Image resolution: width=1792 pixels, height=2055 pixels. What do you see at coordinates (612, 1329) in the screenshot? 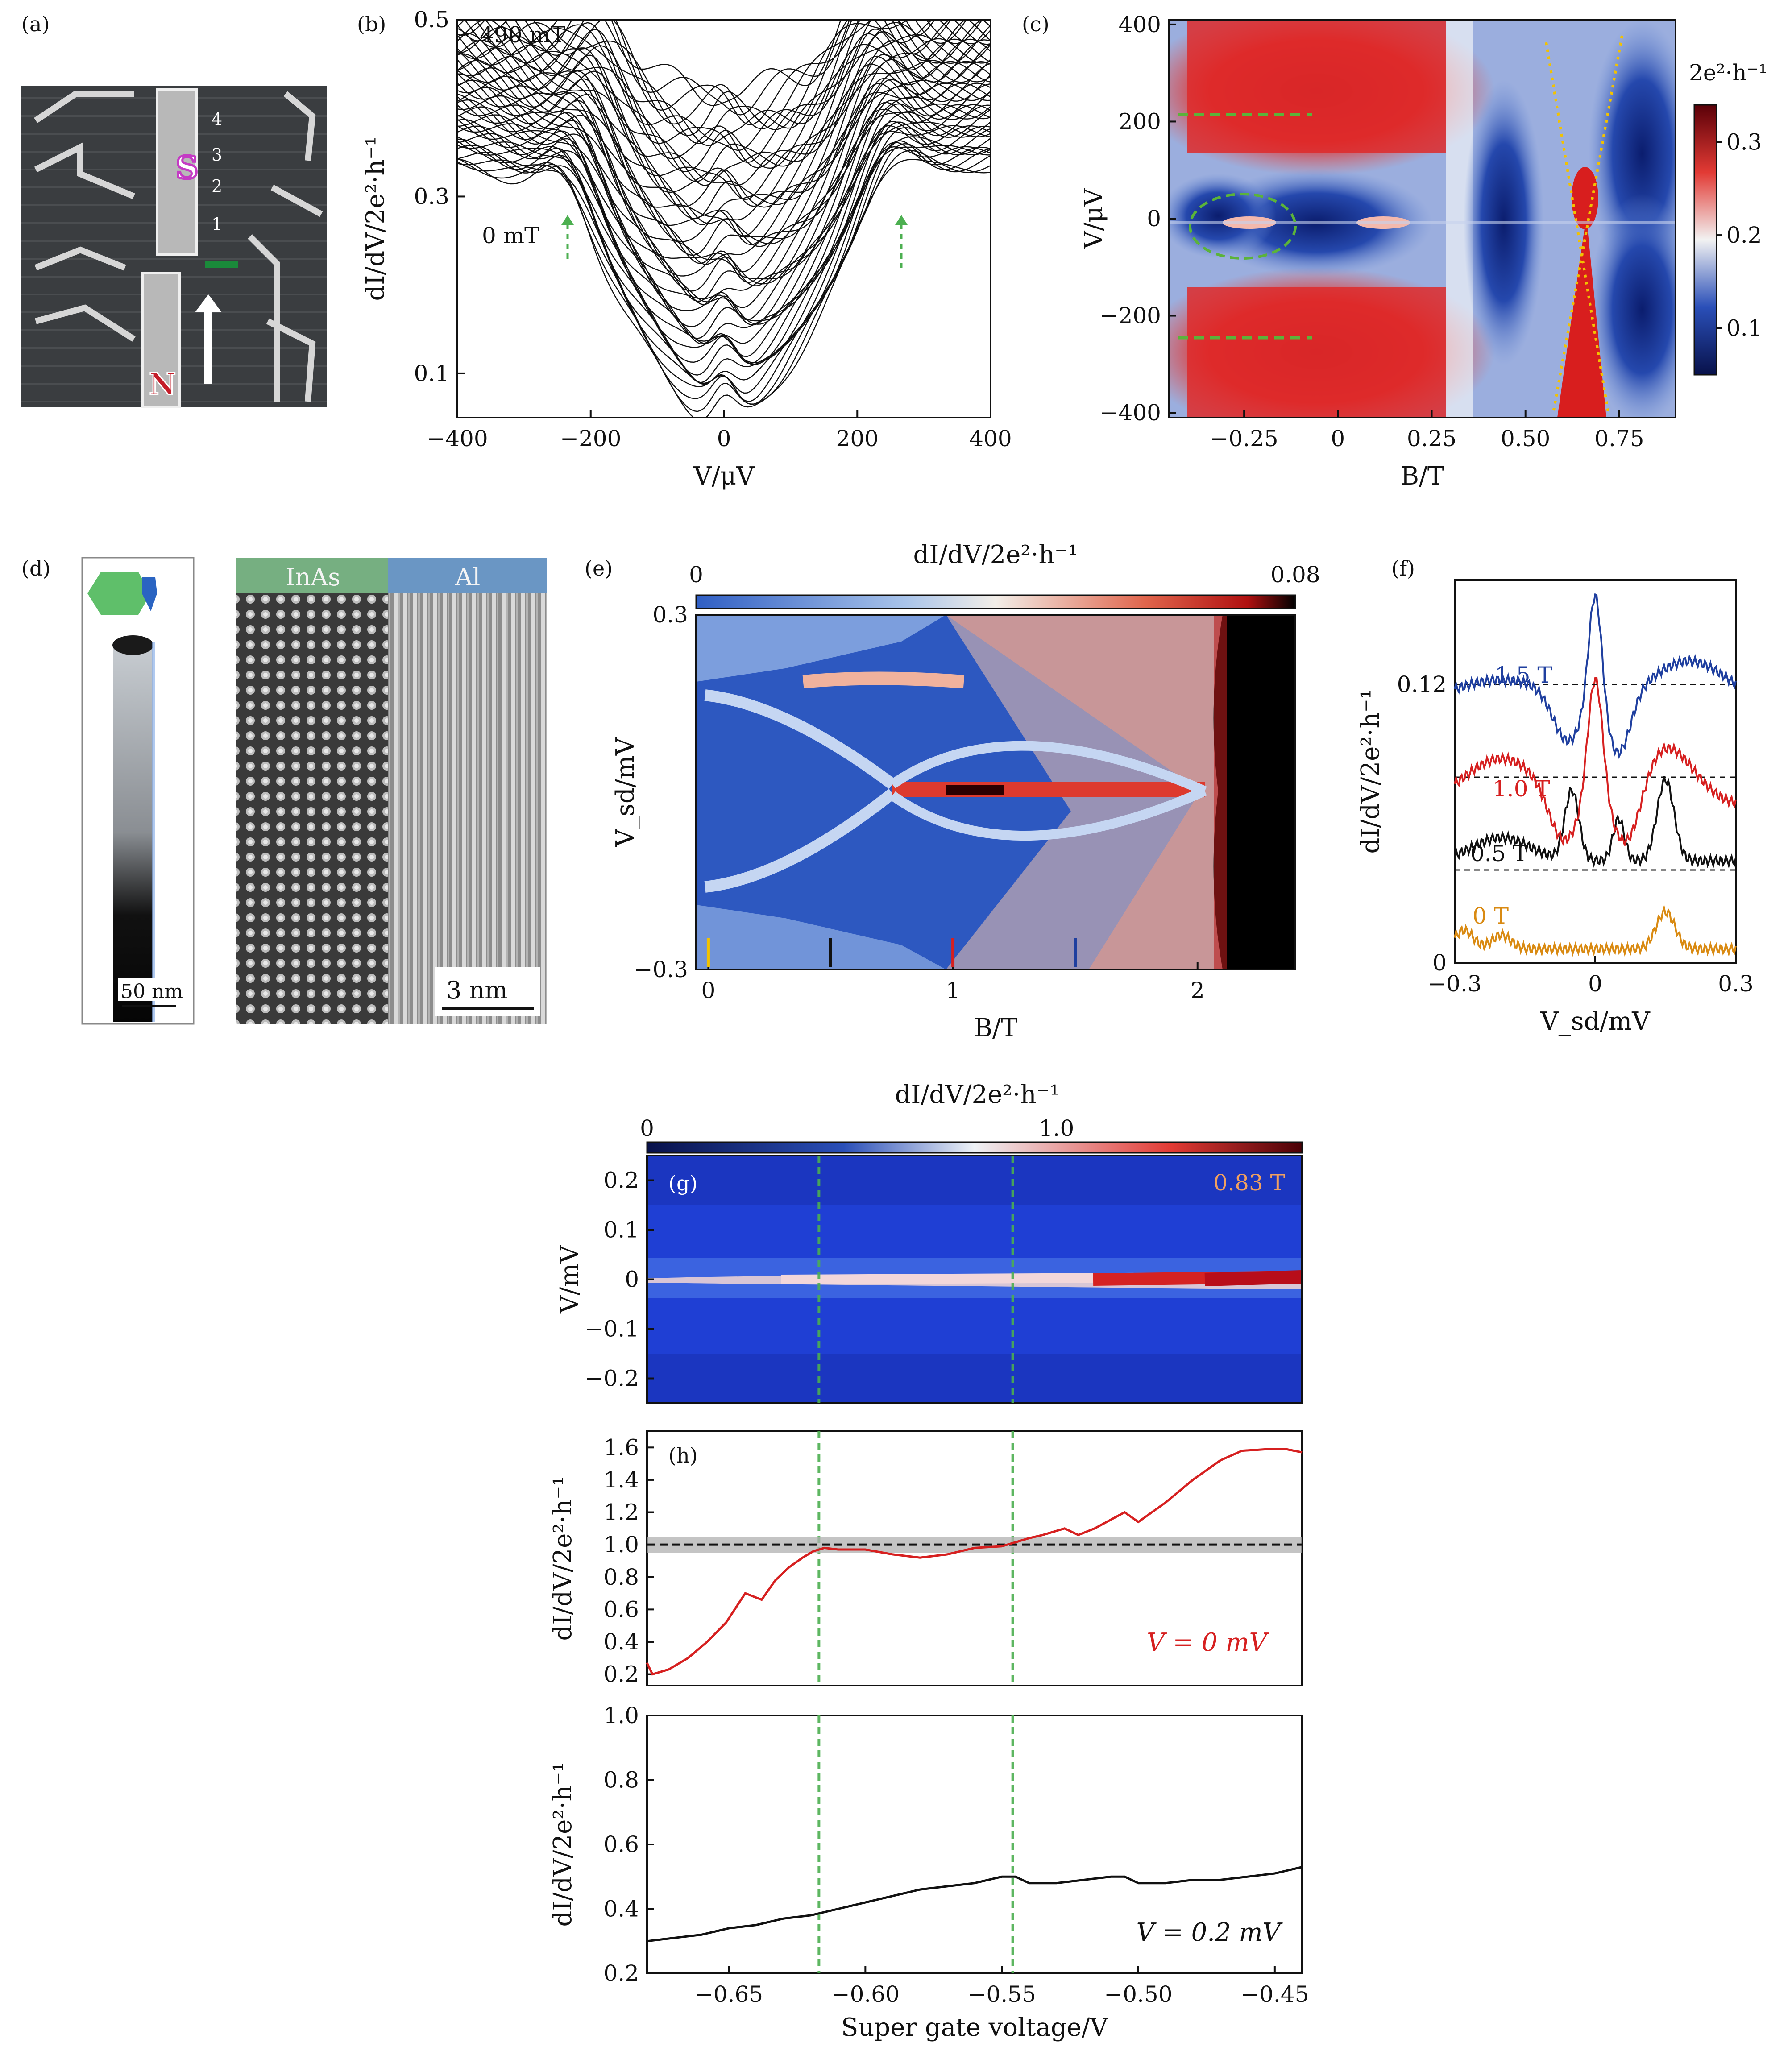
I see `y-tick-label: −0.1` at bounding box center [612, 1329].